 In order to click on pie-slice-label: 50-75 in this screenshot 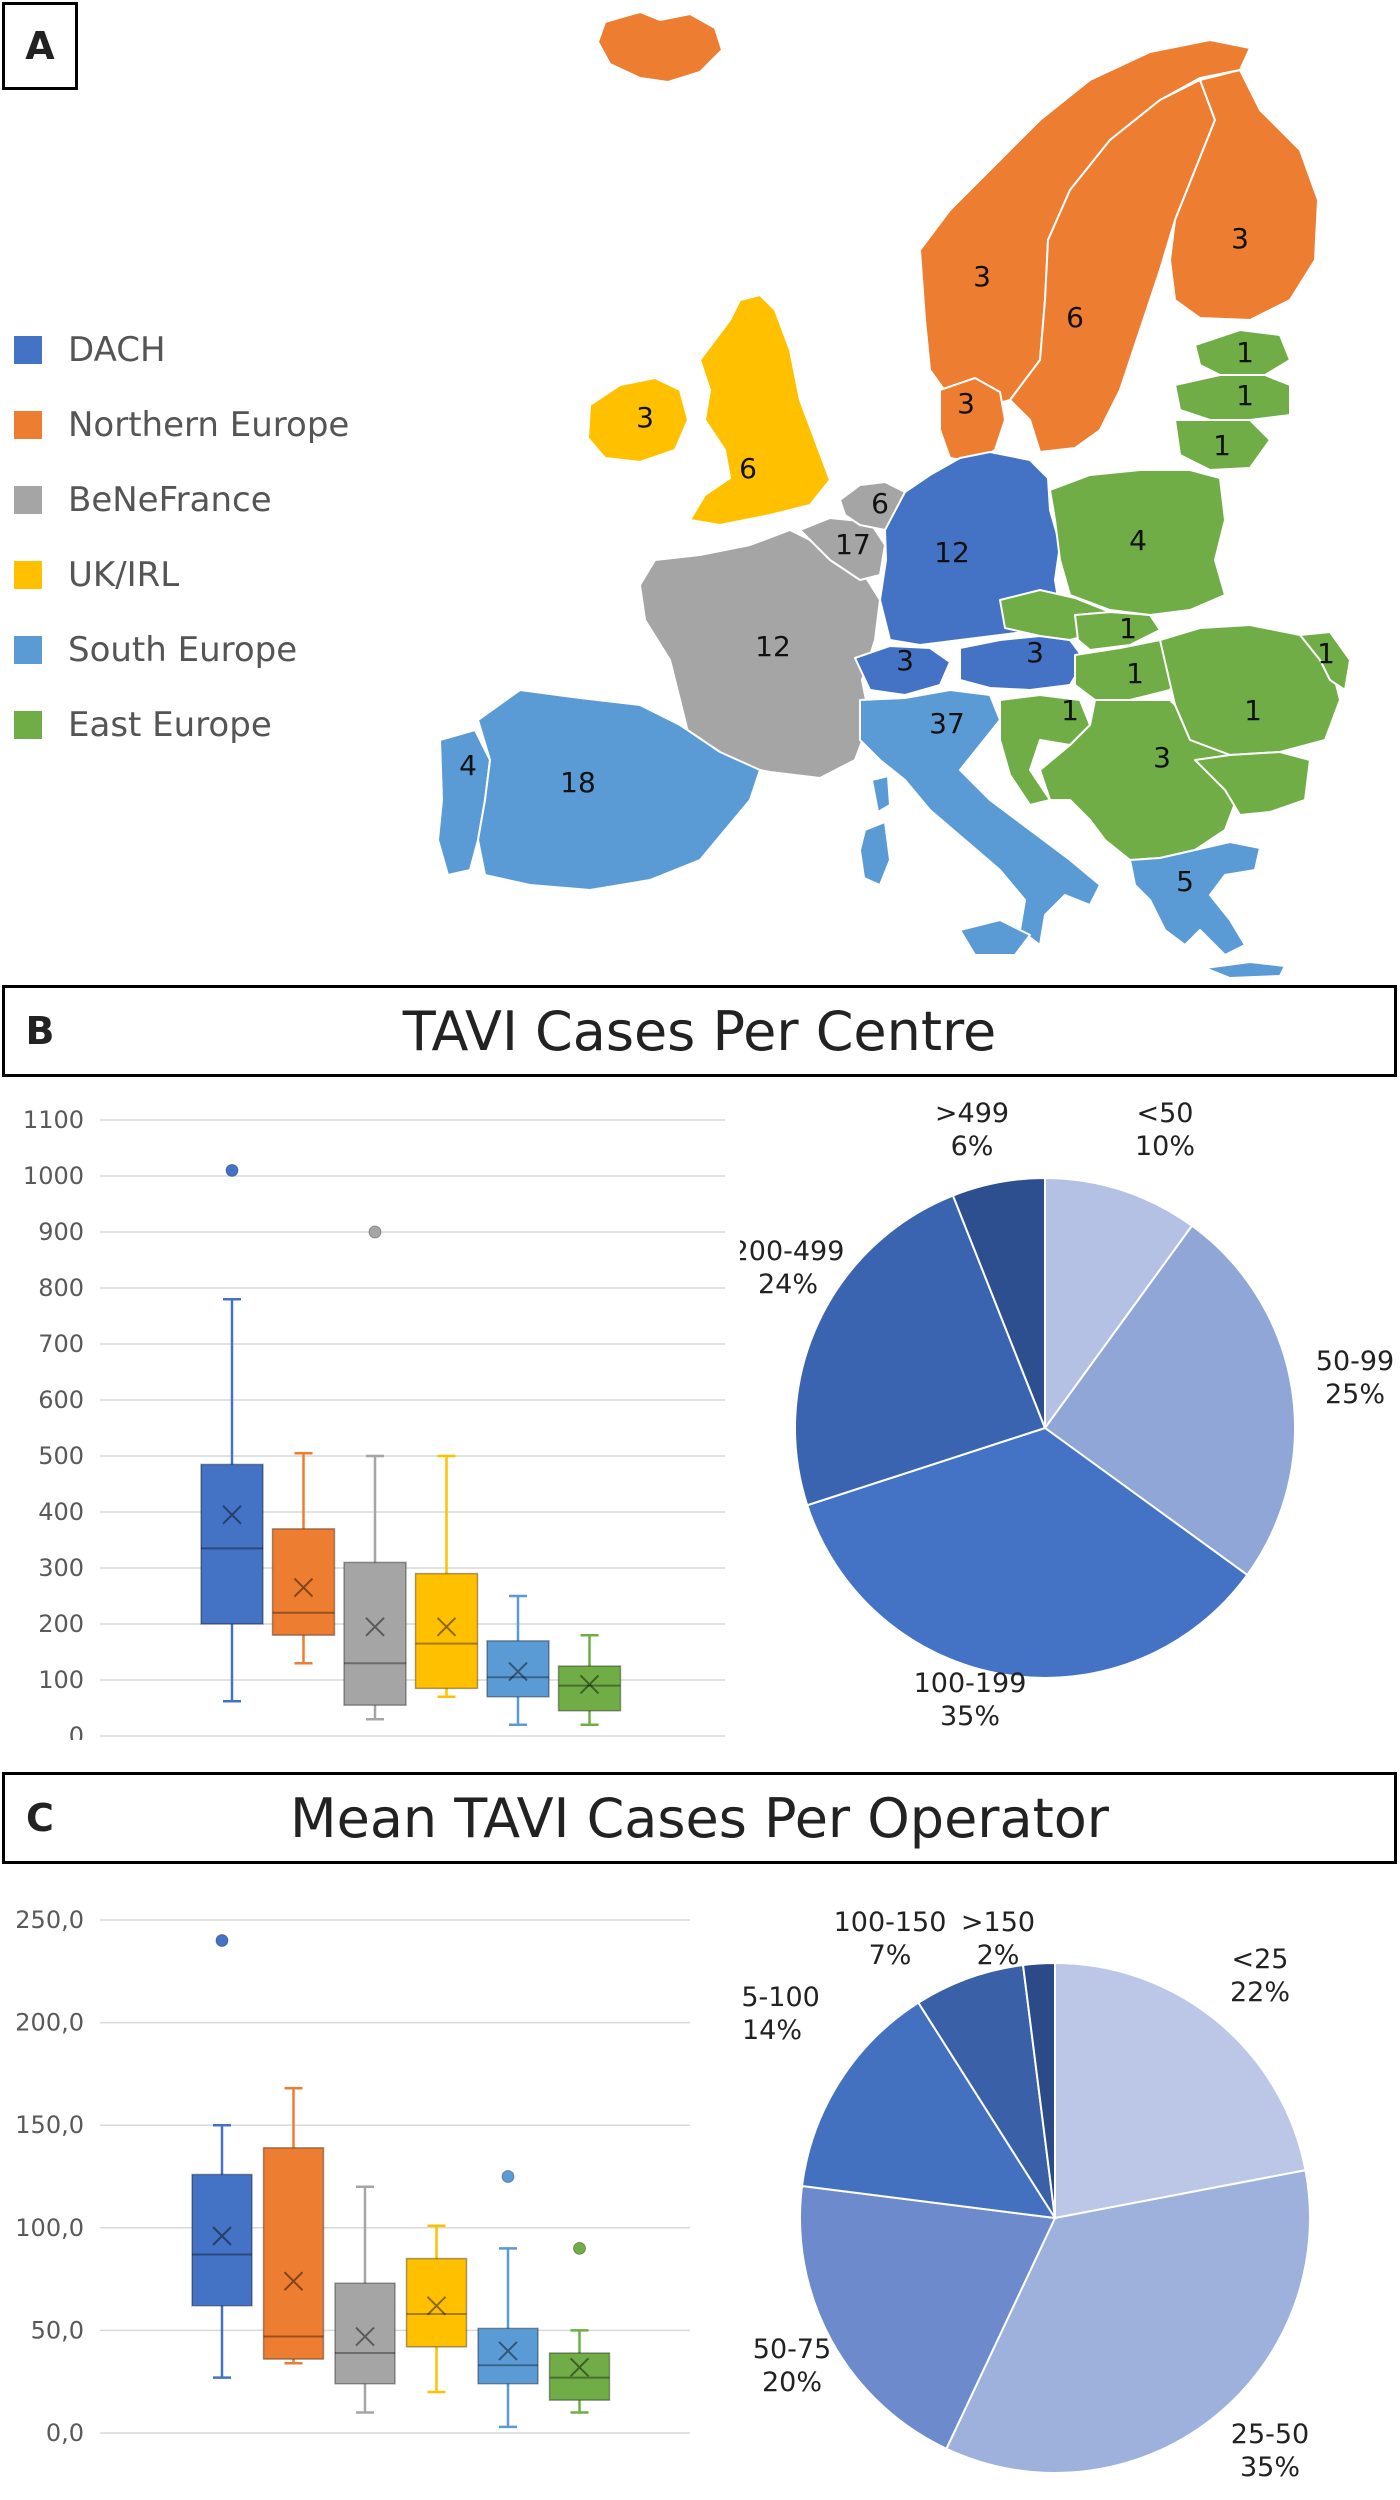, I will do `click(792, 2349)`.